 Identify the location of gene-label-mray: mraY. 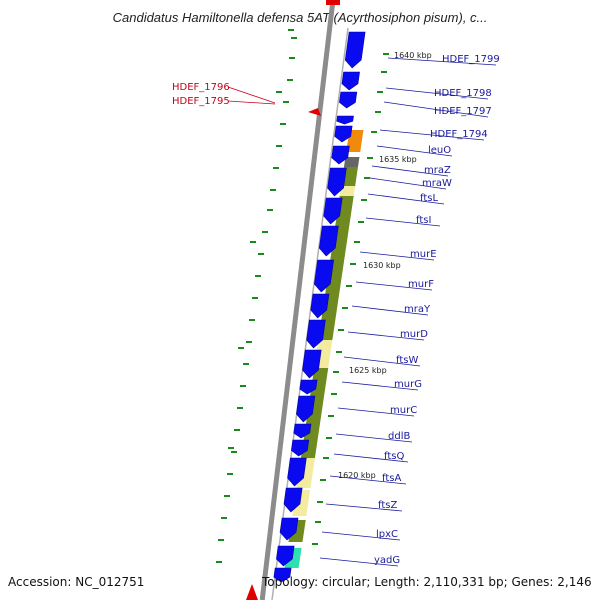
(417, 309).